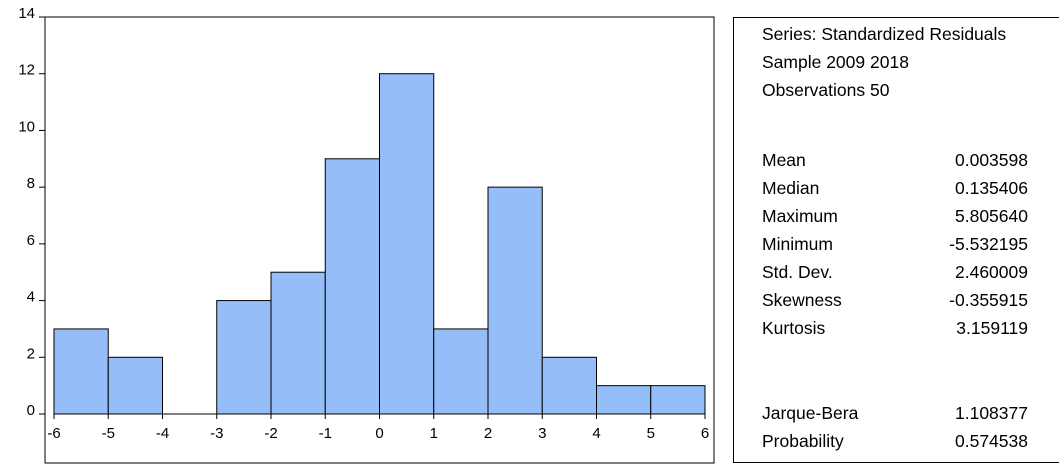  What do you see at coordinates (794, 328) in the screenshot?
I see `stat-label: Kurtosis` at bounding box center [794, 328].